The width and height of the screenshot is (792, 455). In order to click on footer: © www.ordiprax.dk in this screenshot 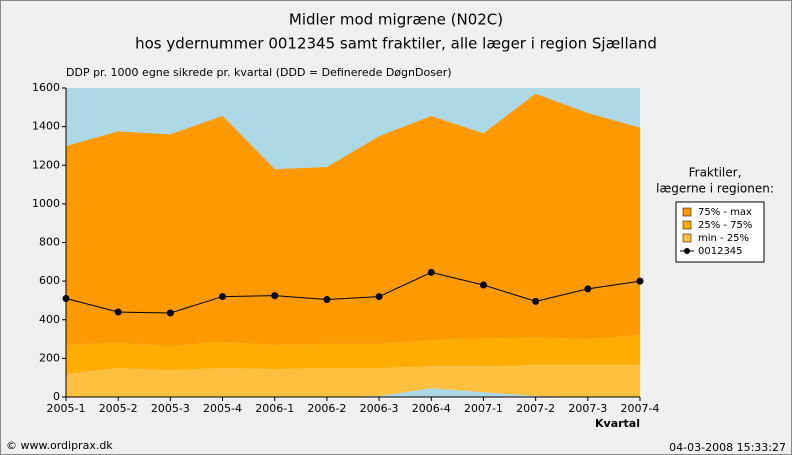, I will do `click(59, 445)`.